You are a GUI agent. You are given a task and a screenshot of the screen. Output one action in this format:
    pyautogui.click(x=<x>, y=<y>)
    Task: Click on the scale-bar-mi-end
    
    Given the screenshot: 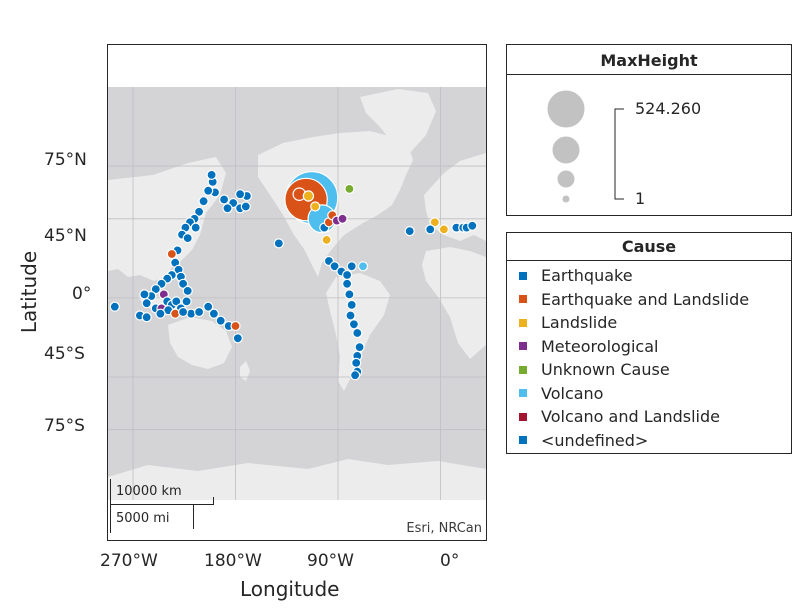 What is the action you would take?
    pyautogui.click(x=193, y=517)
    